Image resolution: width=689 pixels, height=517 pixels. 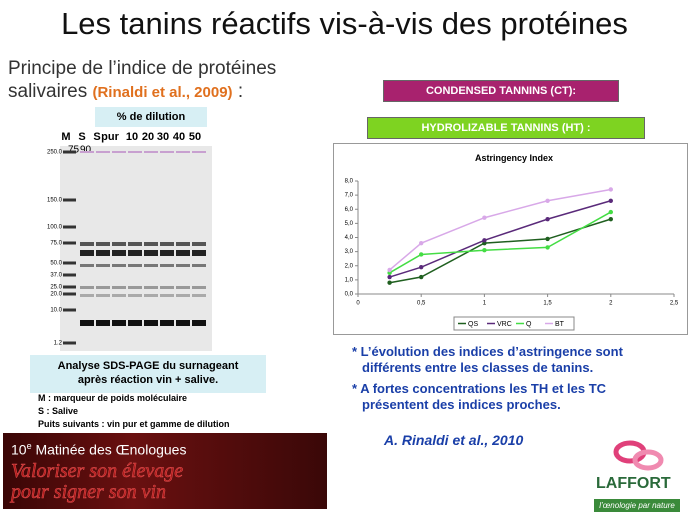 What do you see at coordinates (97, 471) in the screenshot?
I see `slogan-line: Valoriser son élevage` at bounding box center [97, 471].